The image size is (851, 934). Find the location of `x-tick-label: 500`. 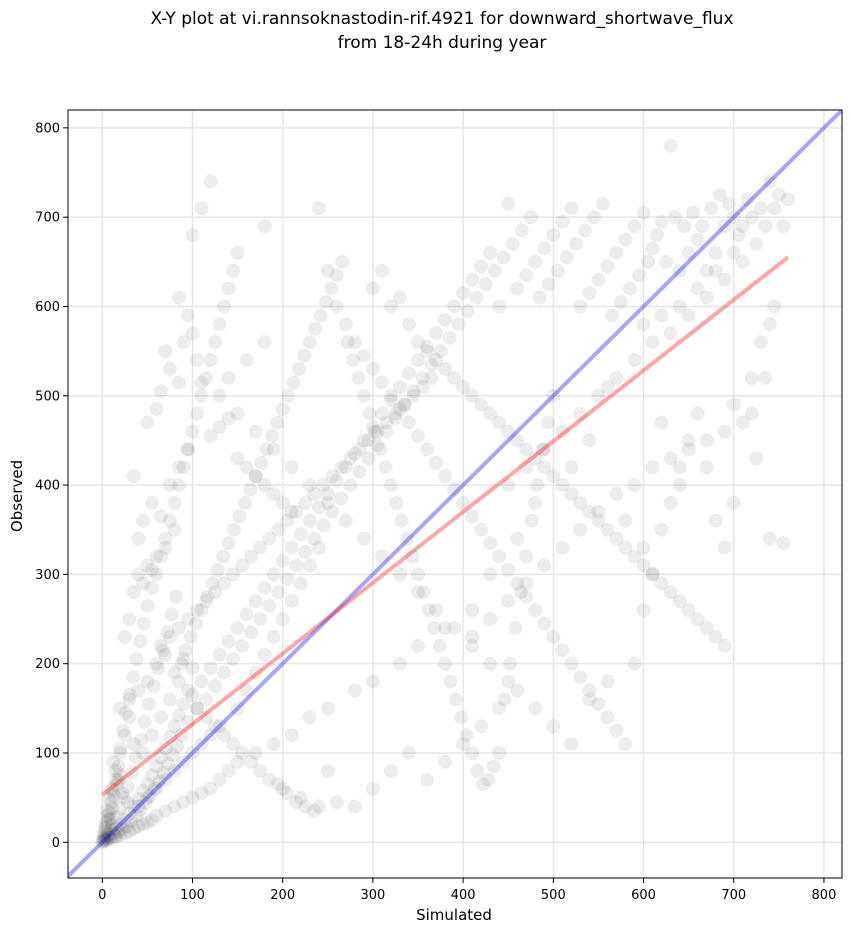

x-tick-label: 500 is located at coordinates (553, 895).